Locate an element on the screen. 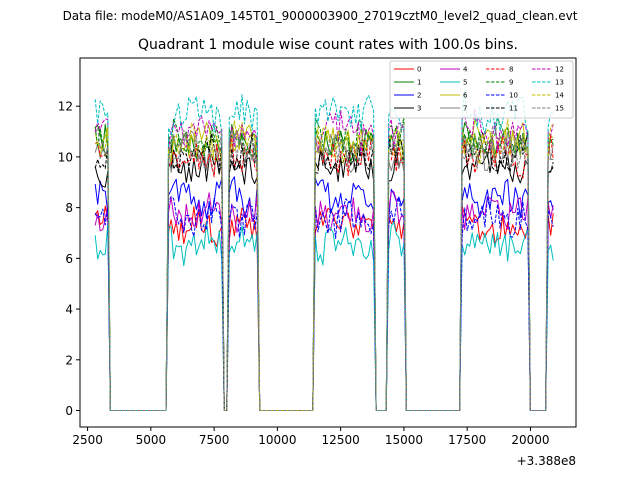  y-tick-label: 6 is located at coordinates (69, 259).